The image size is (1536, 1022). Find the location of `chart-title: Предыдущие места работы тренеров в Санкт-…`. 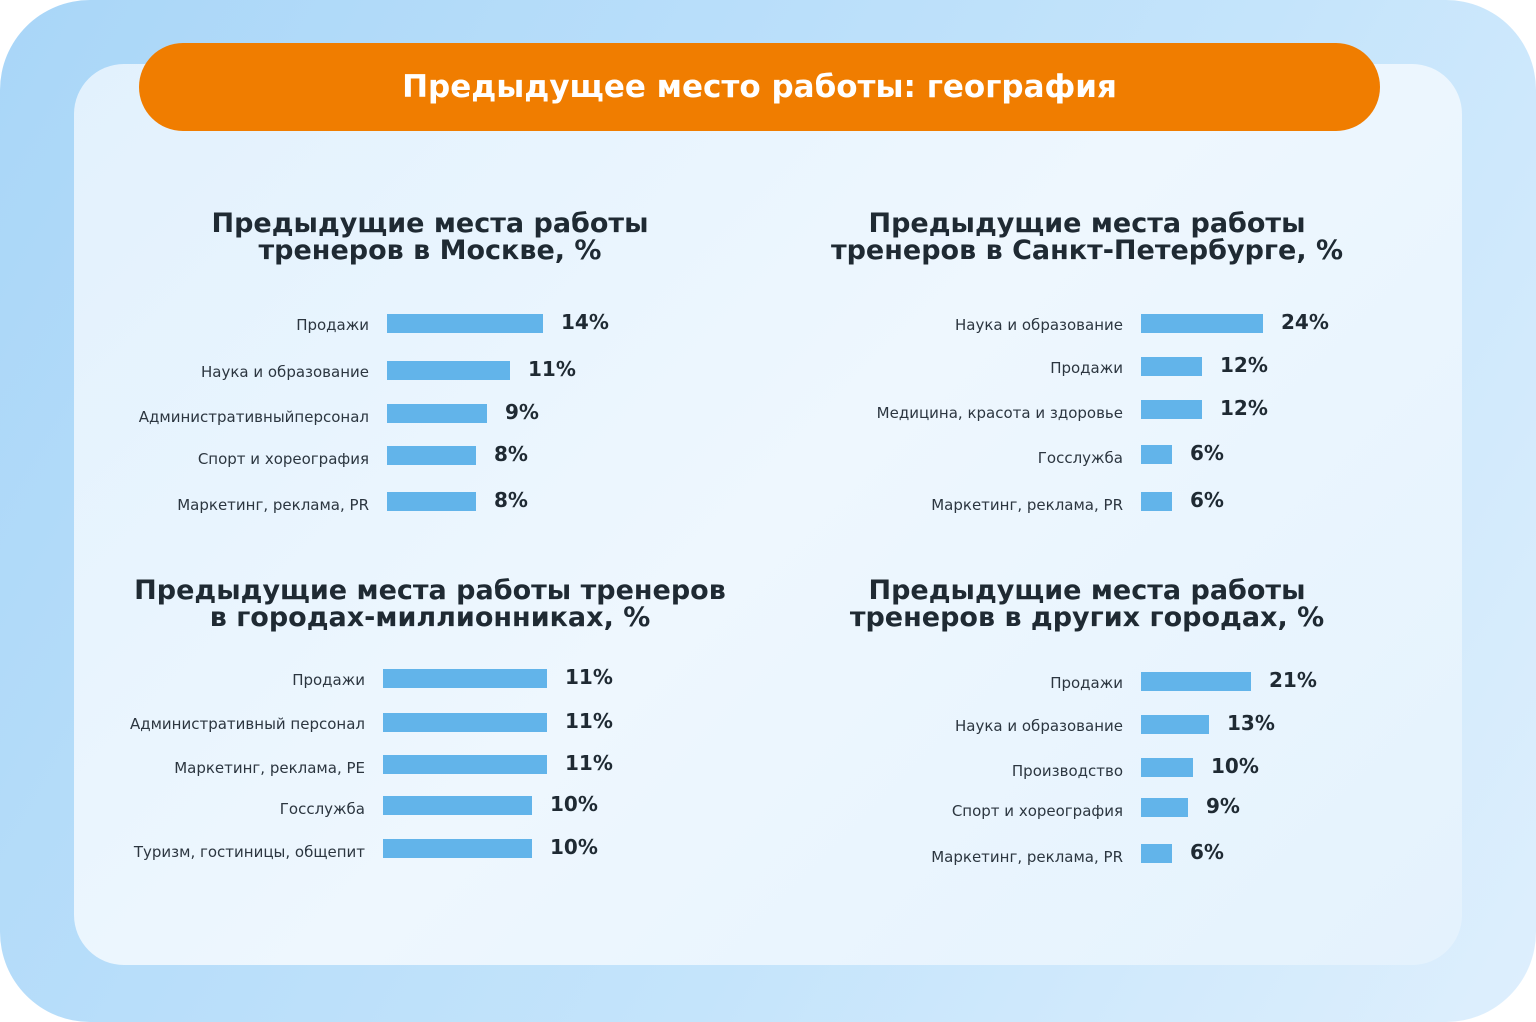

chart-title: Предыдущие места работы тренеров в Санкт-… is located at coordinates (1087, 237).